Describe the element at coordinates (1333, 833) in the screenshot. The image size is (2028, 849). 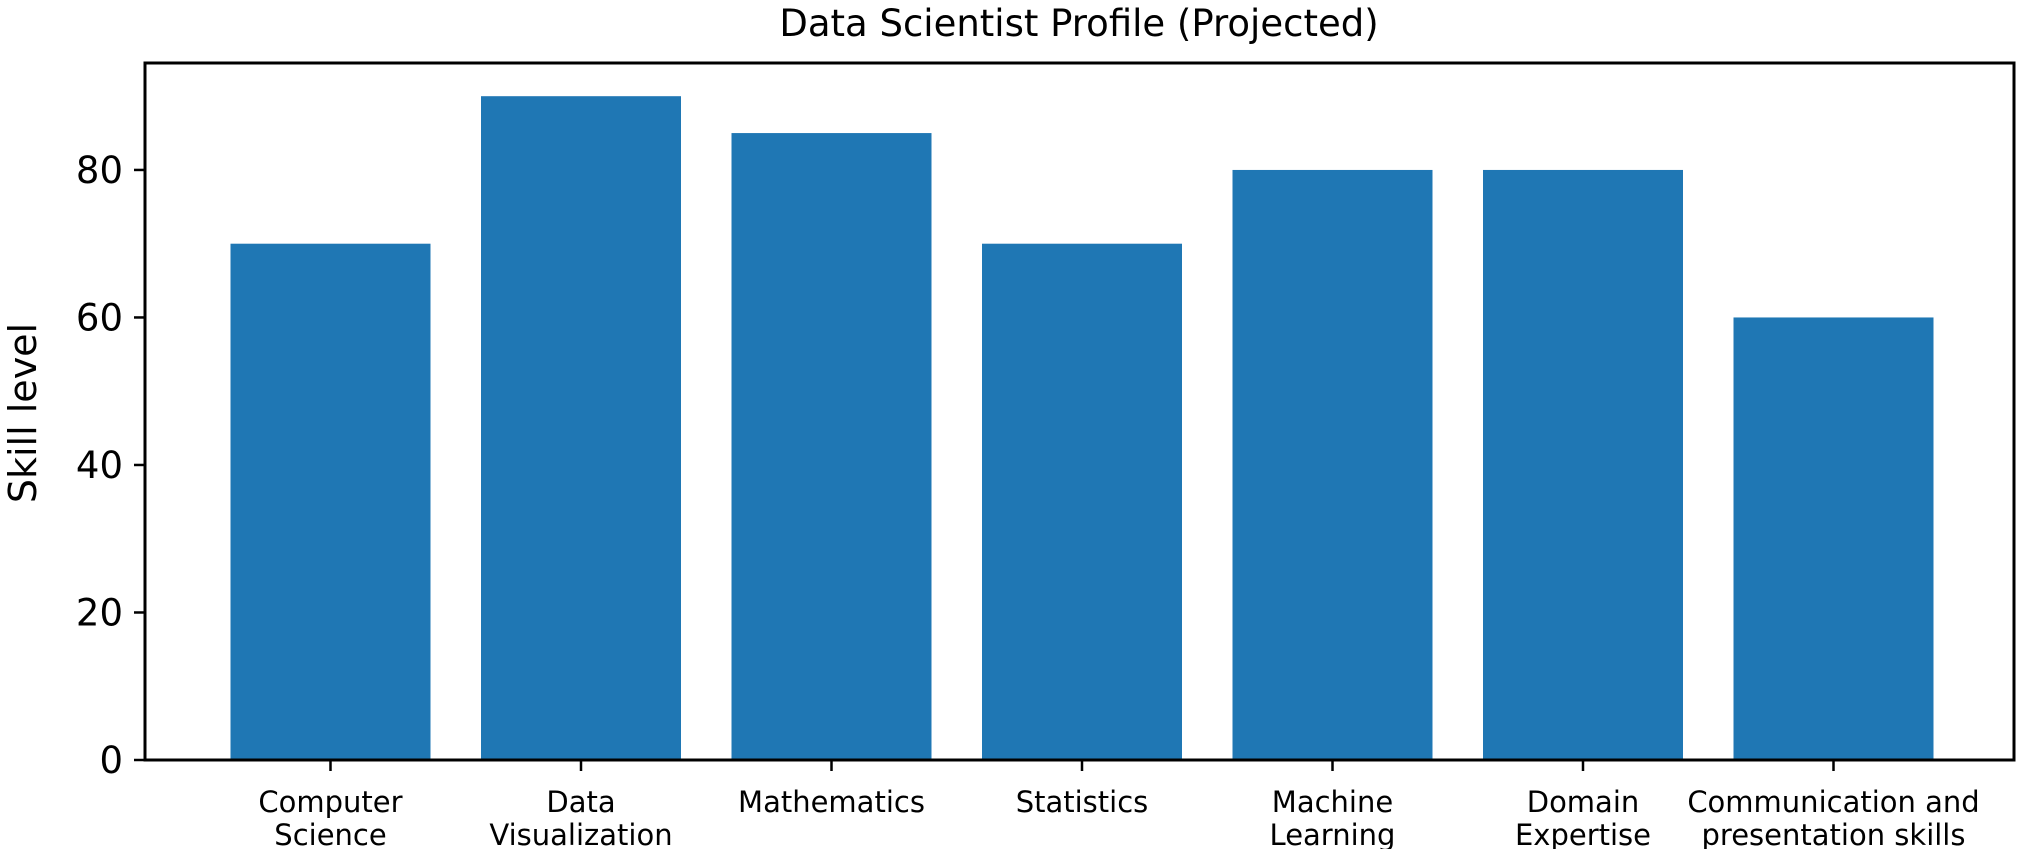
I see `x-tick-label-line: Learning` at that location.